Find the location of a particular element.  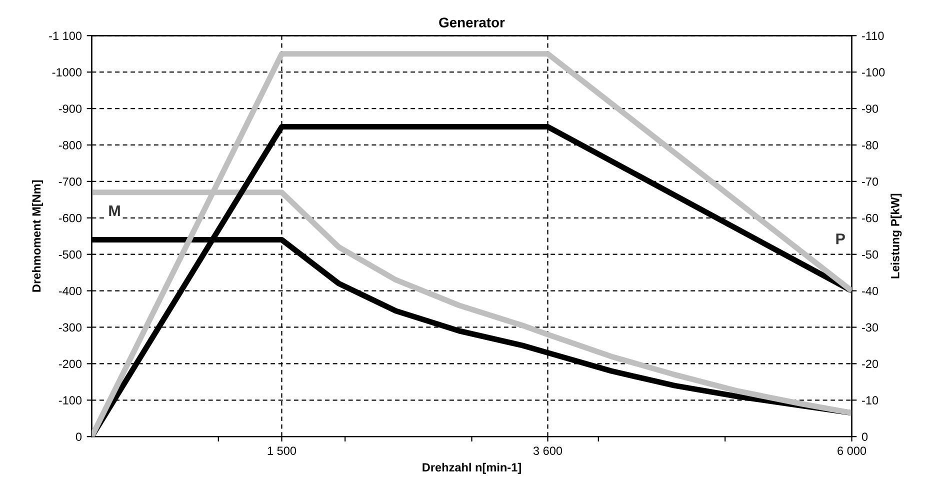

y2-tick-label: -80 is located at coordinates (870, 145).